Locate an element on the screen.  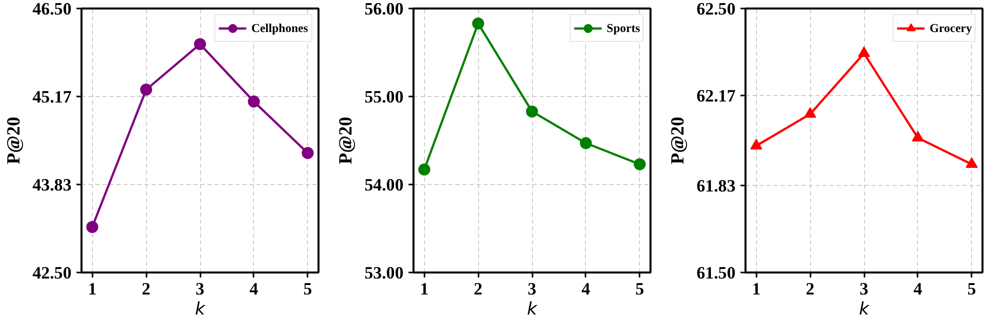
legend-label: Grocery is located at coordinates (951, 28).